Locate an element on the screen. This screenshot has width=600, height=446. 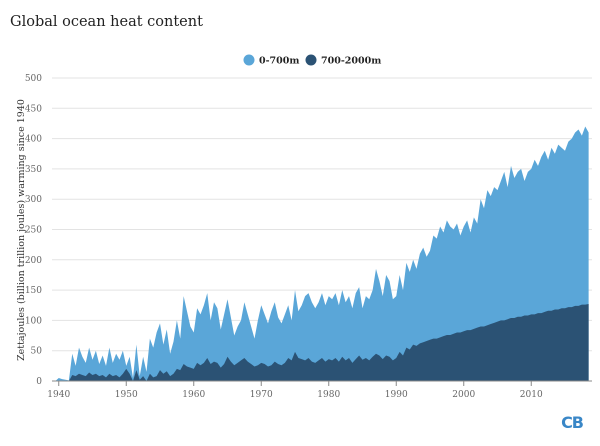
y-tick-label-300: 300 is located at coordinates (33, 200).